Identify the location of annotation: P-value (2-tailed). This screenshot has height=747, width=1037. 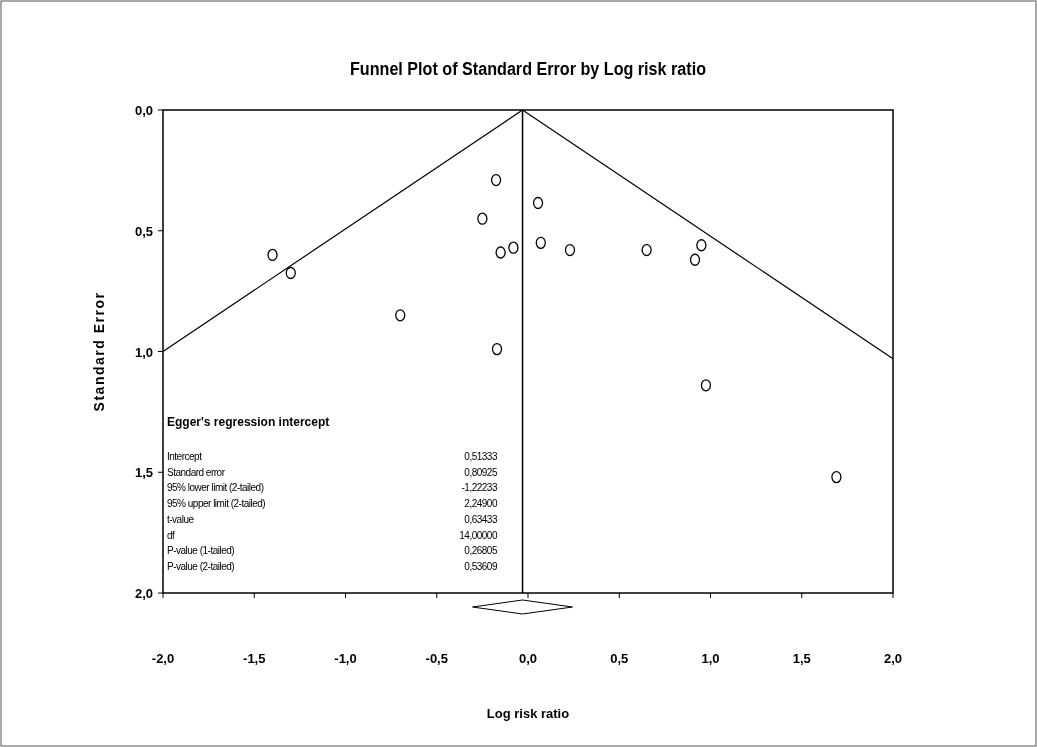
(201, 566).